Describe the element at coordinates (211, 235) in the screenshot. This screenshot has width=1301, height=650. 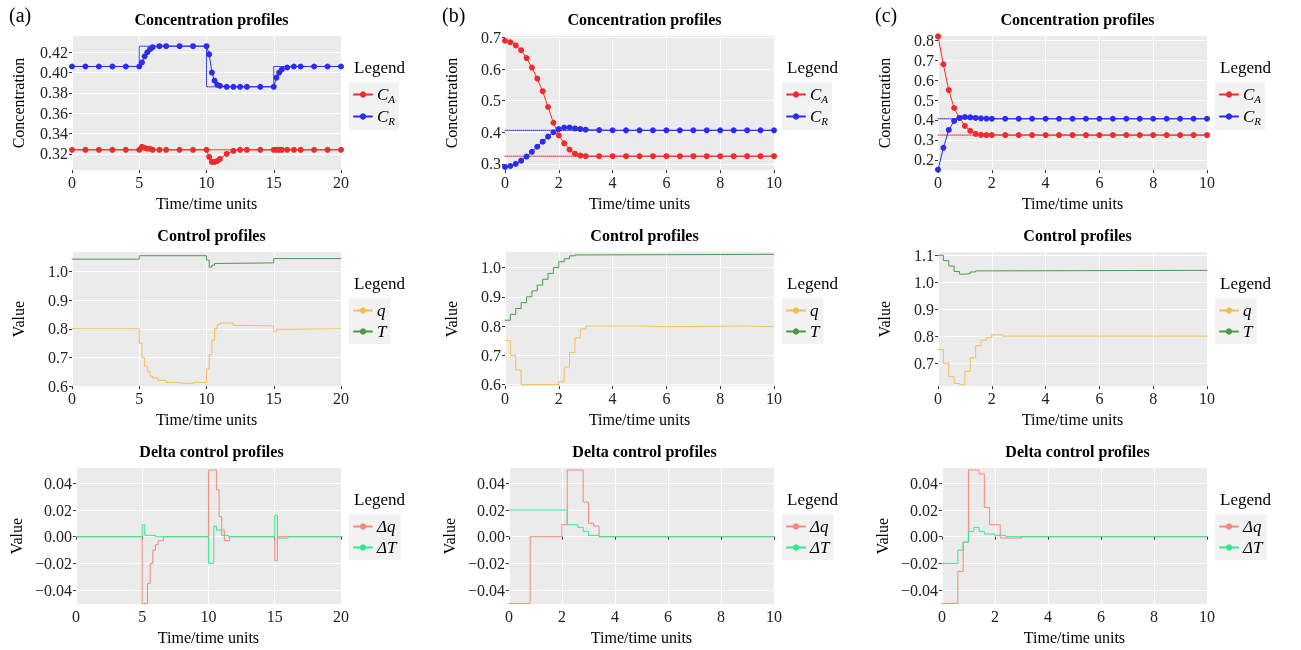
I see `chart-title: Control profiles` at that location.